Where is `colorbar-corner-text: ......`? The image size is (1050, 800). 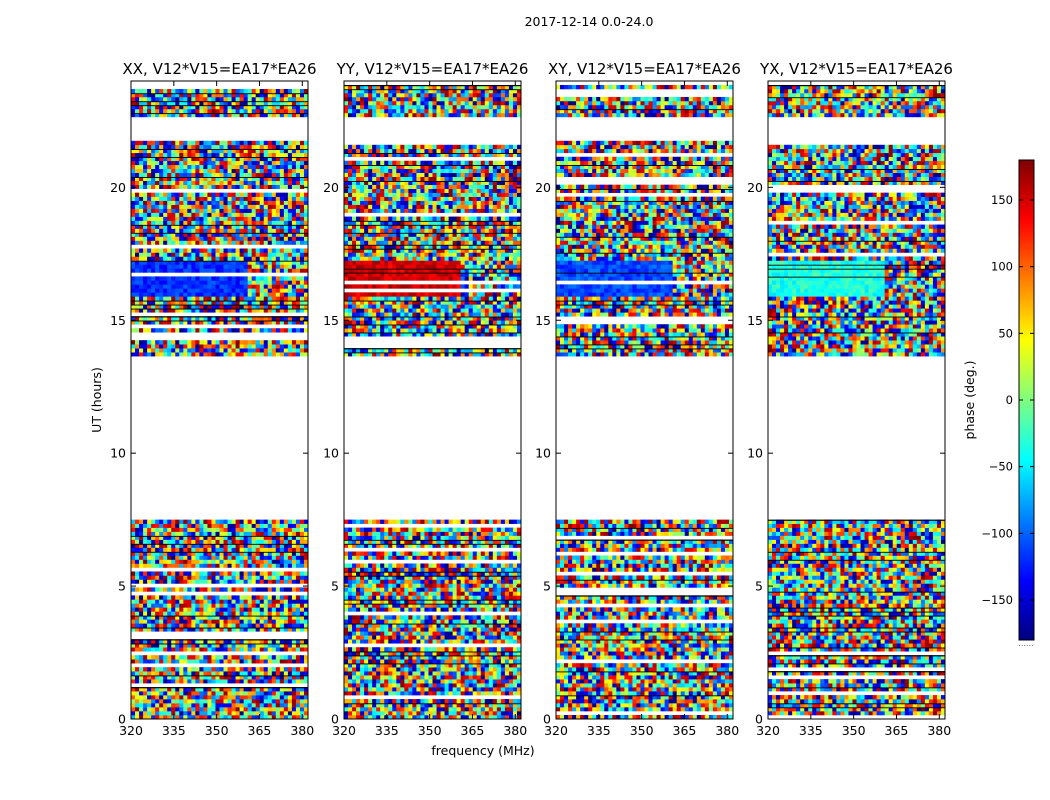 colorbar-corner-text: ...... is located at coordinates (1025, 643).